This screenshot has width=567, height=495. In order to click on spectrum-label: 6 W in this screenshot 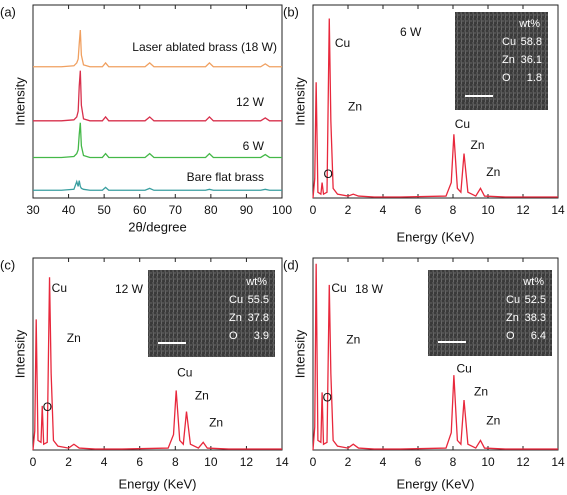, I will do `click(411, 32)`.